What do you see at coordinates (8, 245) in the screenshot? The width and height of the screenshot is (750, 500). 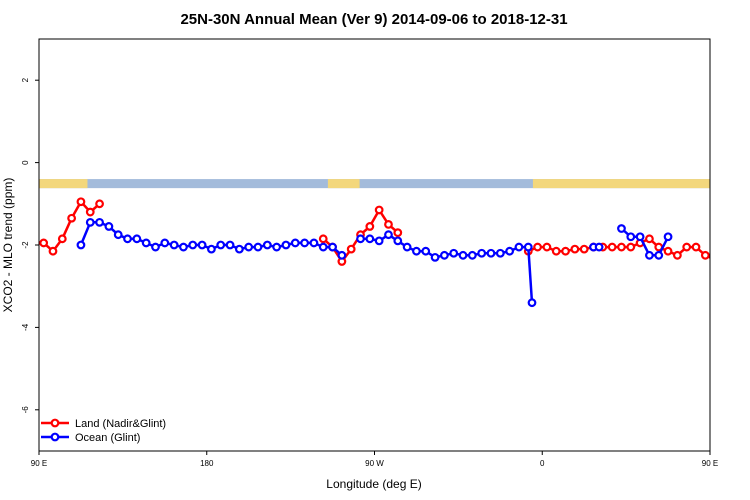 I see `y-axis-label: XCO2 - MLO trend (ppm)` at bounding box center [8, 245].